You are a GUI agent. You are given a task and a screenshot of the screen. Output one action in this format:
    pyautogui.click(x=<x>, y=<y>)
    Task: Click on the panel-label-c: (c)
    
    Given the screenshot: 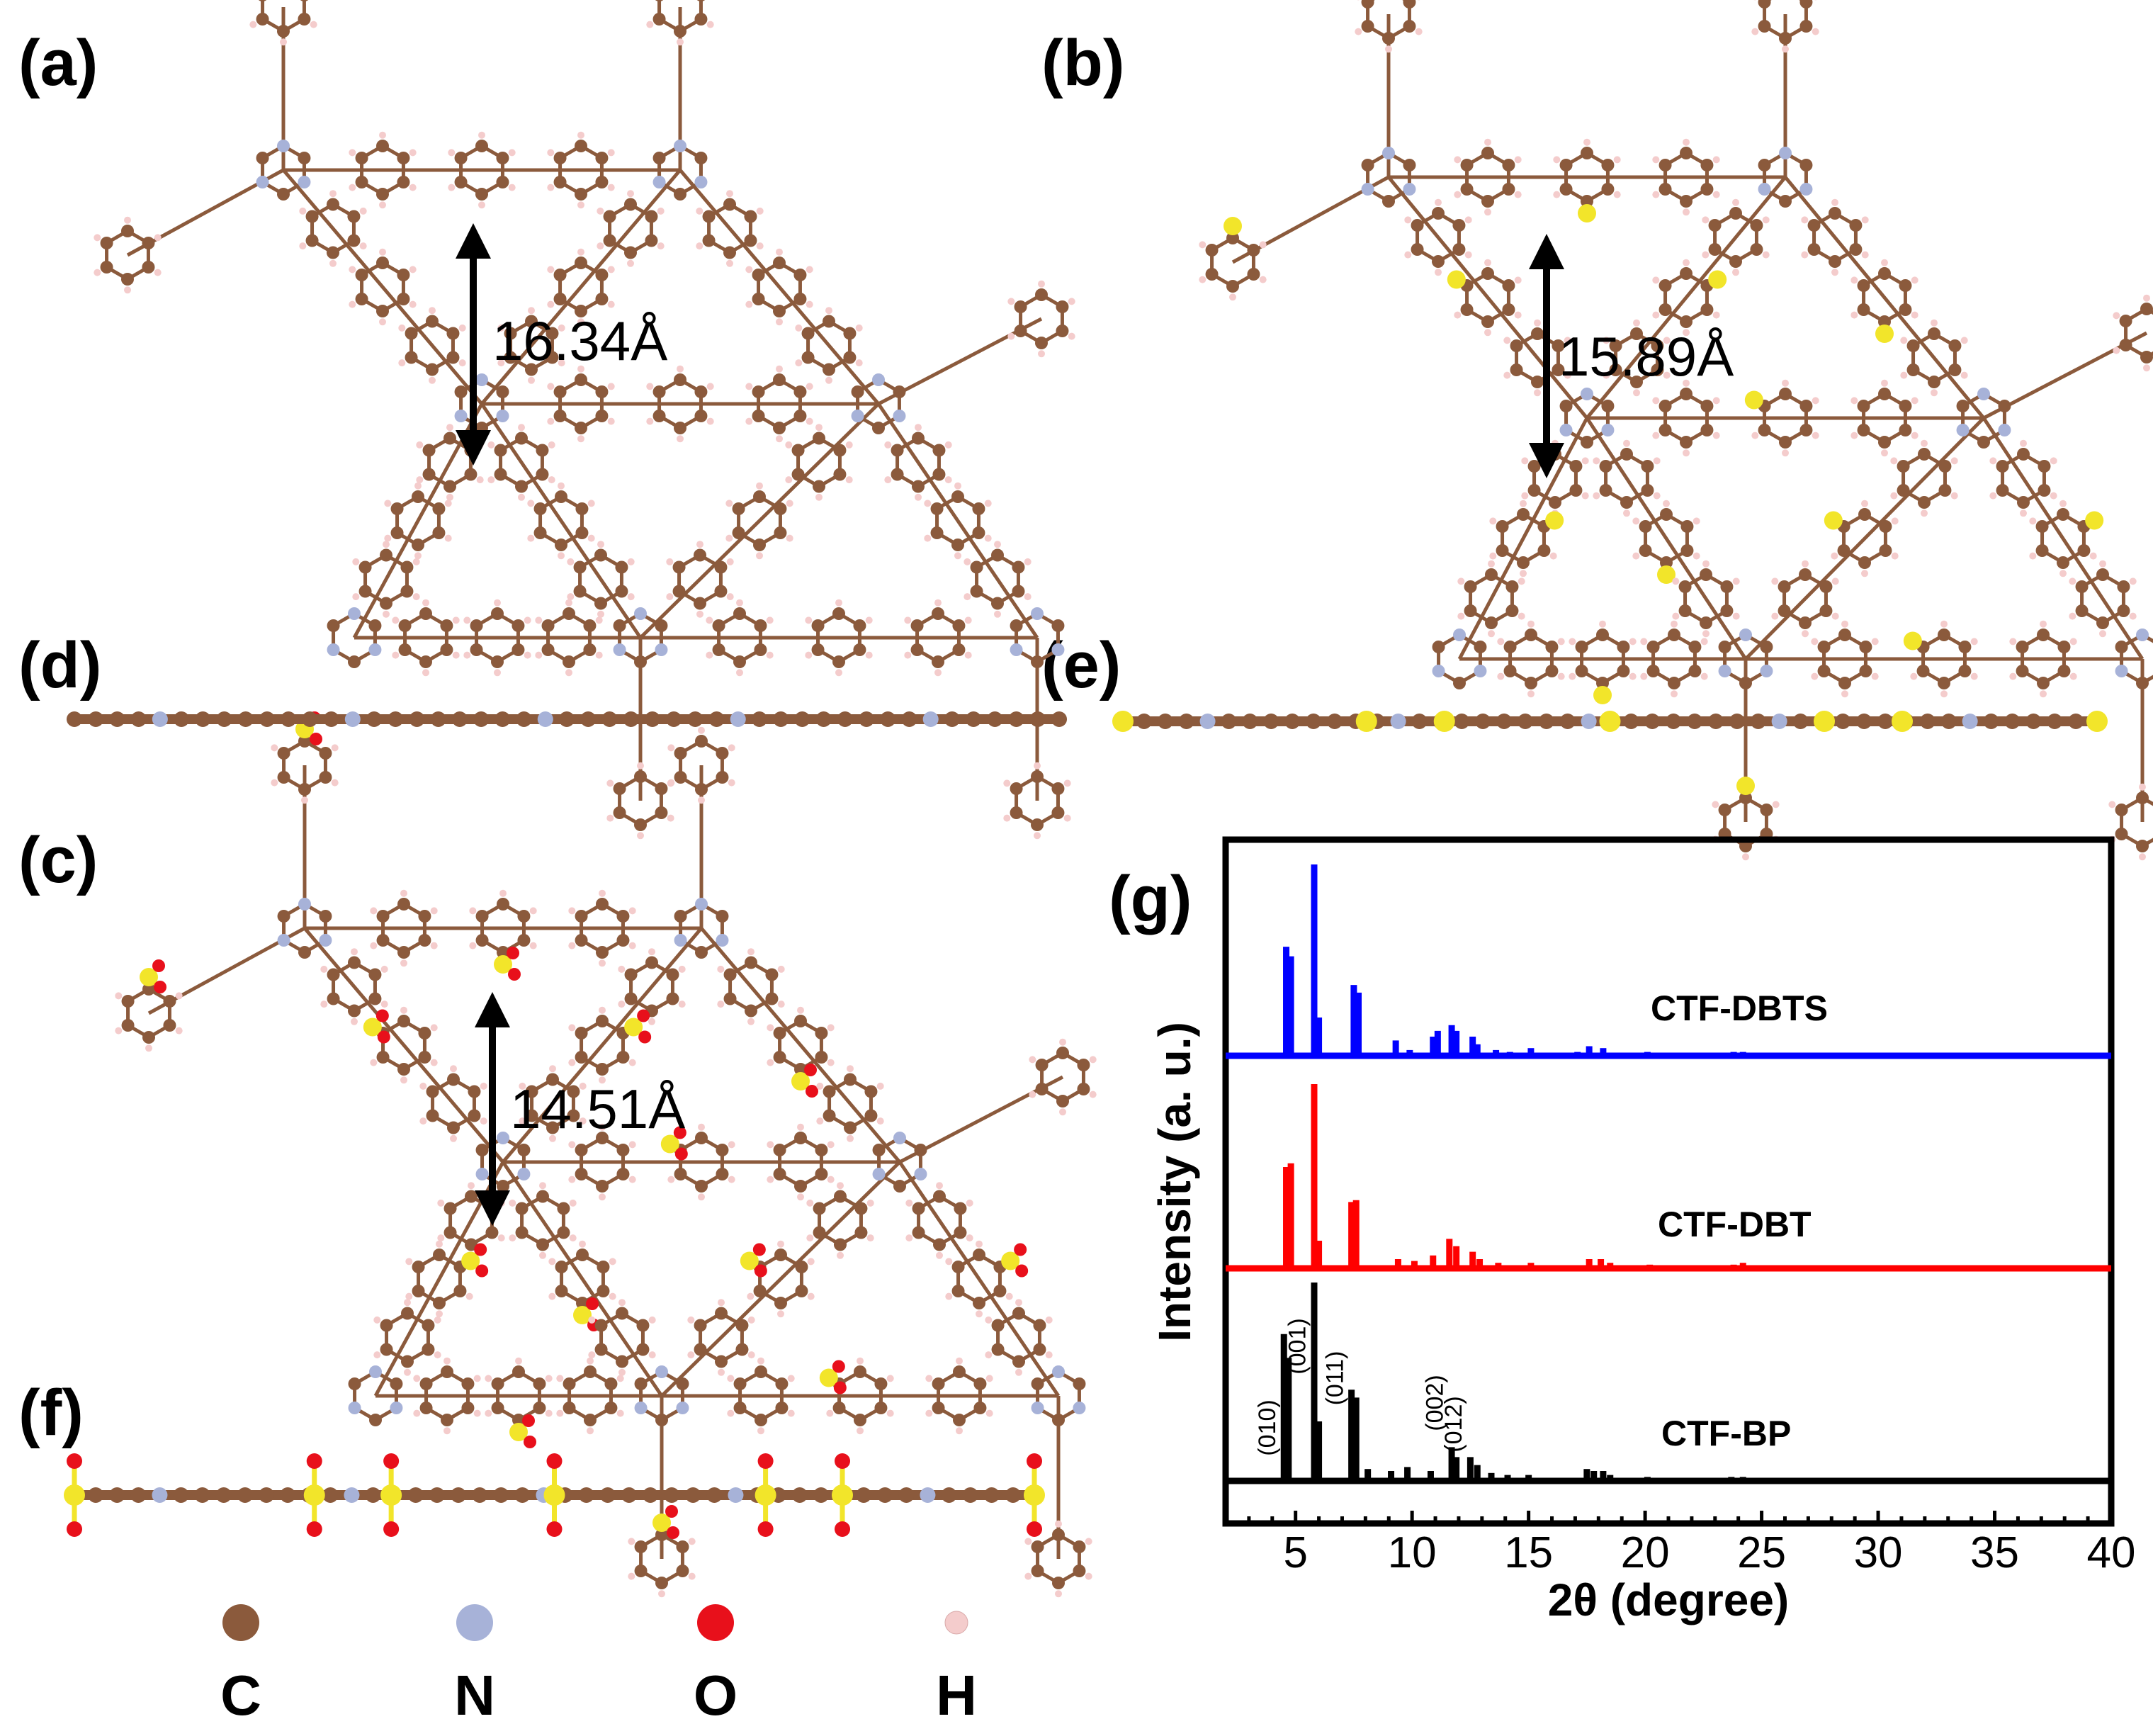 What is the action you would take?
    pyautogui.click(x=58, y=860)
    